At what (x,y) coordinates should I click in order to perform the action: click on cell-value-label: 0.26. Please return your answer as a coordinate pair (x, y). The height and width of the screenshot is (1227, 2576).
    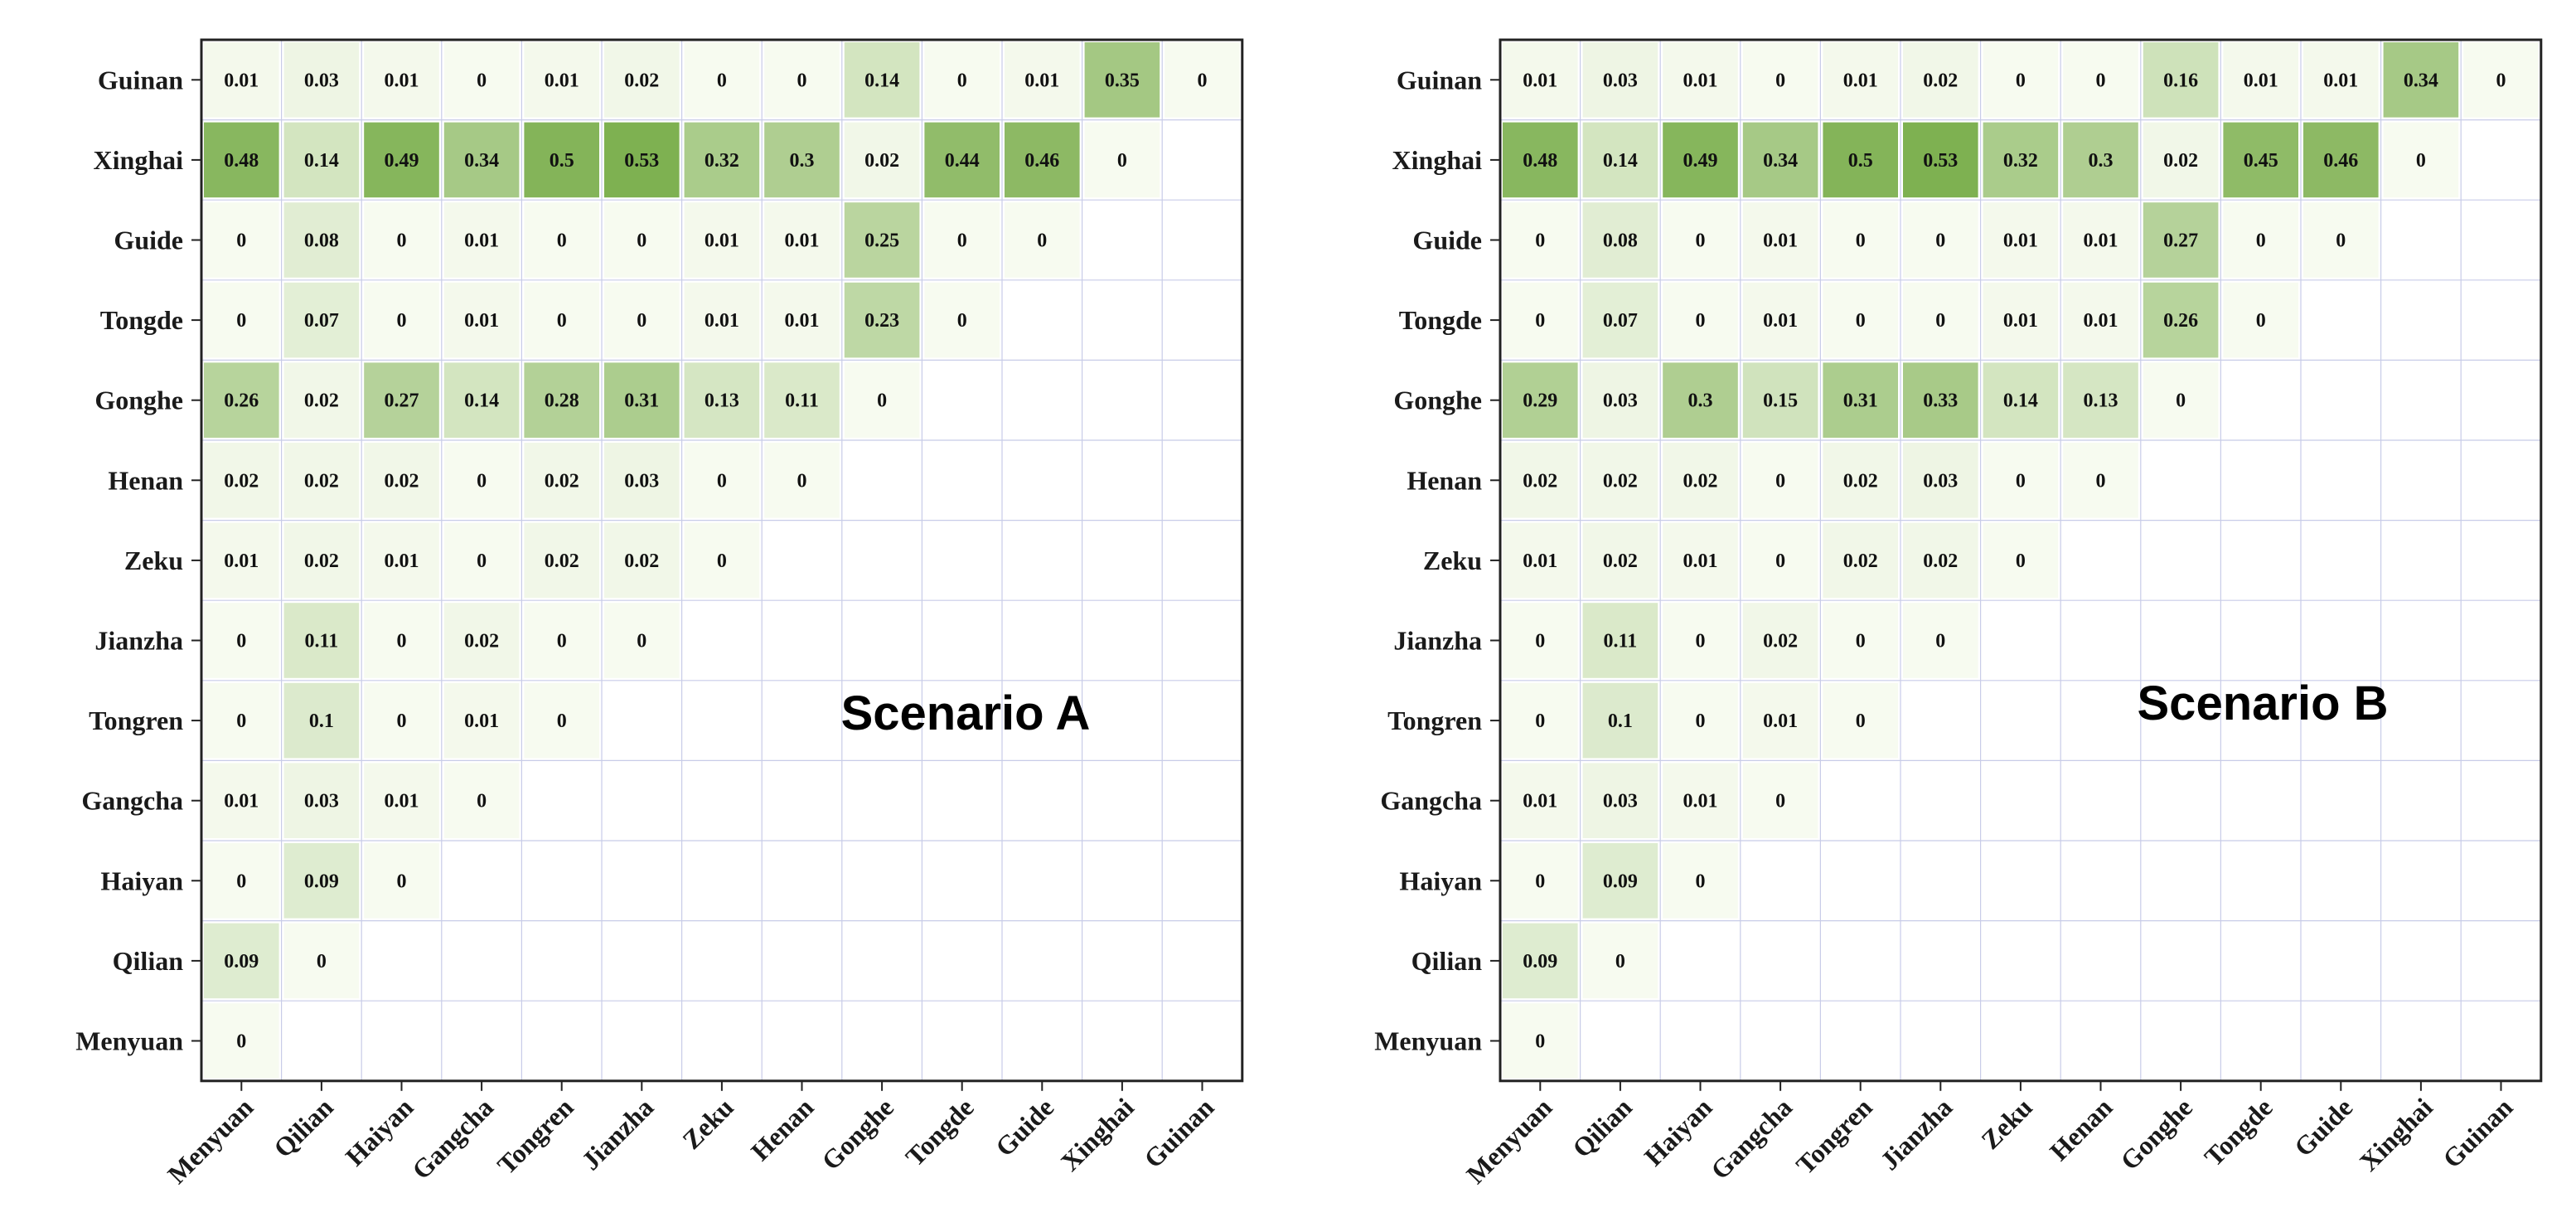
    Looking at the image, I should click on (241, 401).